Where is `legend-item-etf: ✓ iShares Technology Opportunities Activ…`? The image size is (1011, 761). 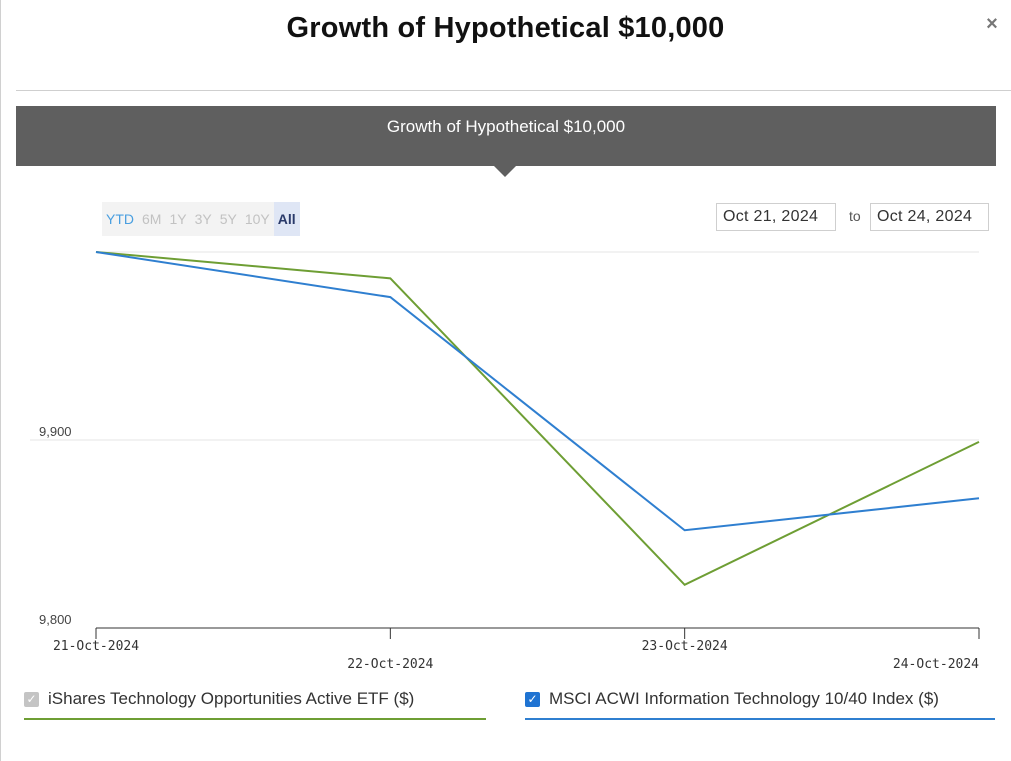 legend-item-etf: ✓ iShares Technology Opportunities Activ… is located at coordinates (255, 702).